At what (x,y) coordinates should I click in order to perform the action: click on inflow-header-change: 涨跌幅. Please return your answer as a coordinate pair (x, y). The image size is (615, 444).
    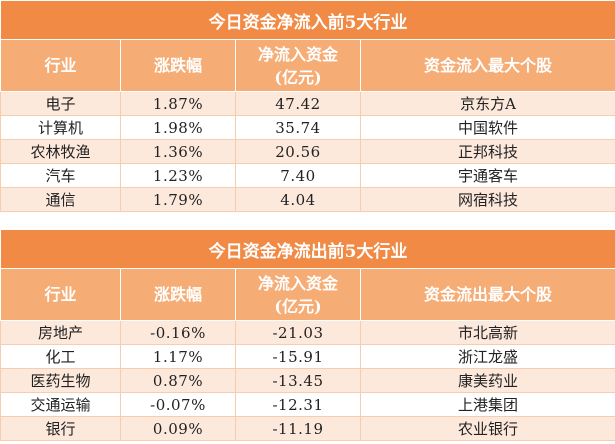
    Looking at the image, I should click on (178, 65).